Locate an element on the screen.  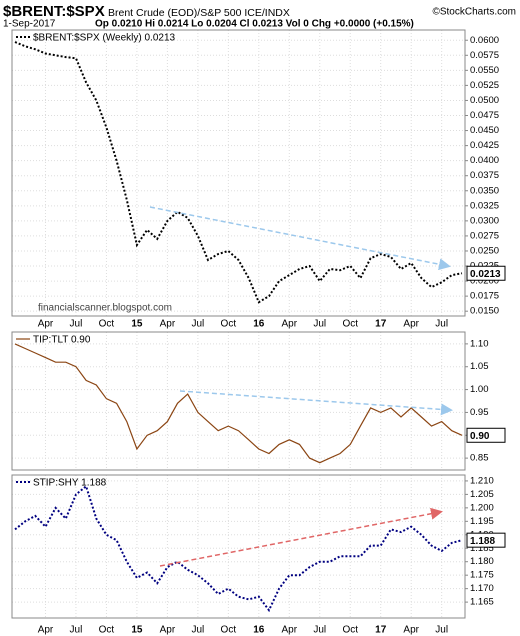
y-tick-label: 0.0150 is located at coordinates (484, 311).